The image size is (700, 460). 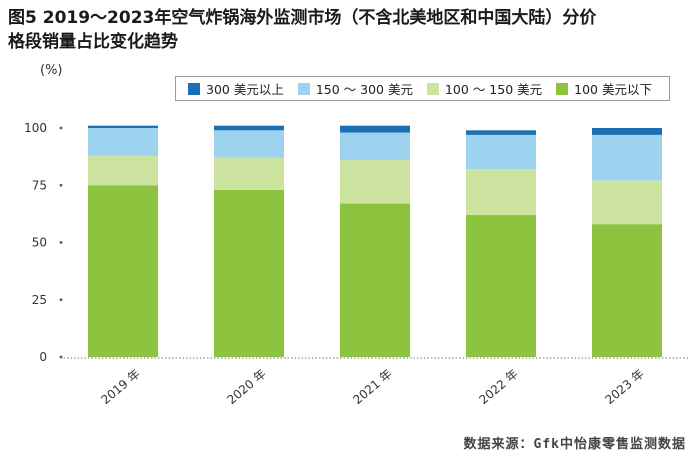 What do you see at coordinates (302, 18) in the screenshot?
I see `chart-title-line-1: 图5 2019～2023年空气炸锅海外监测市场（不含北美地区和中国大陆）分价` at bounding box center [302, 18].